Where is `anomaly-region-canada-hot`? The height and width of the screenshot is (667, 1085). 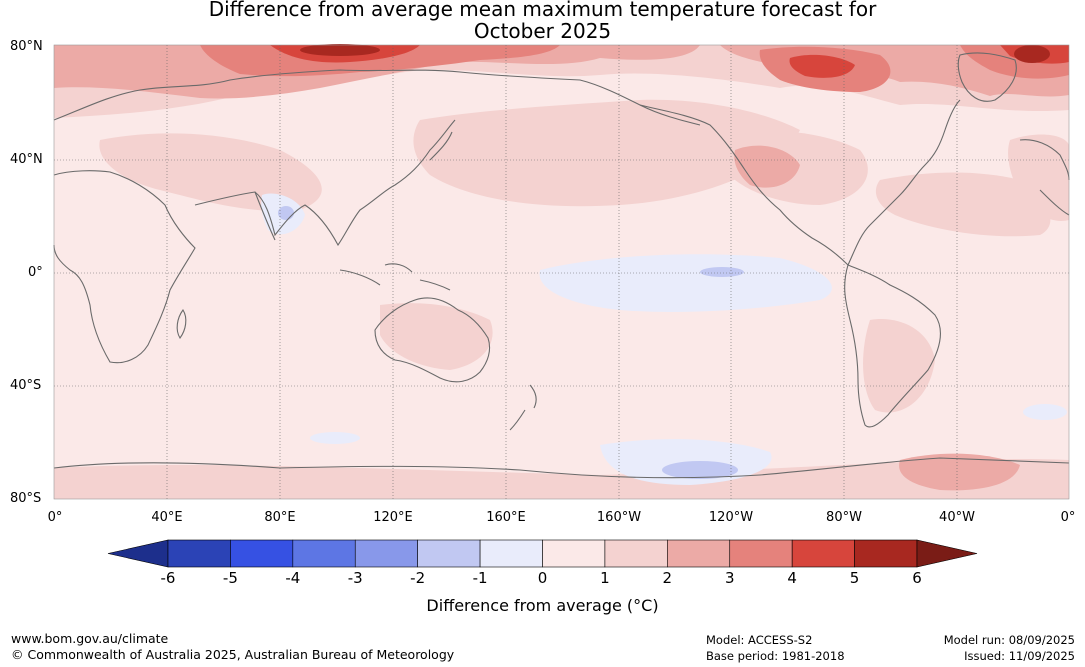
anomaly-region-canada-hot is located at coordinates (822, 66).